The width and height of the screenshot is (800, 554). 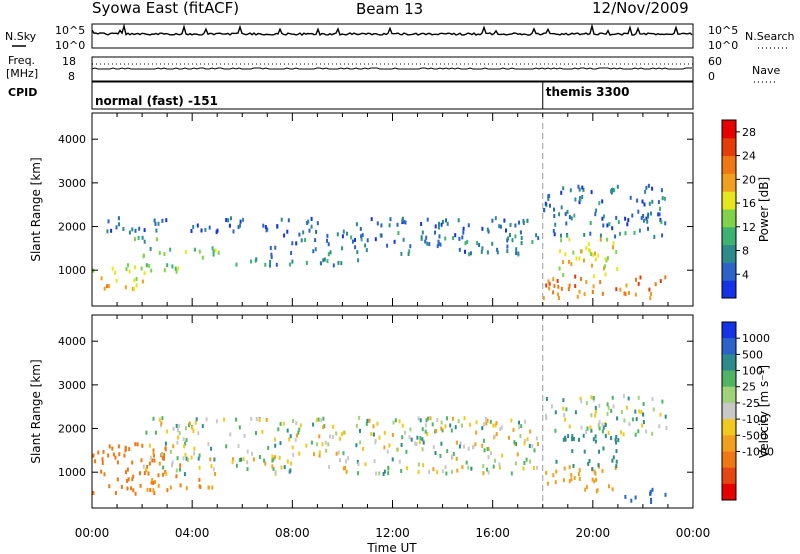 What do you see at coordinates (72, 270) in the screenshot?
I see `y-tick-label: 1000` at bounding box center [72, 270].